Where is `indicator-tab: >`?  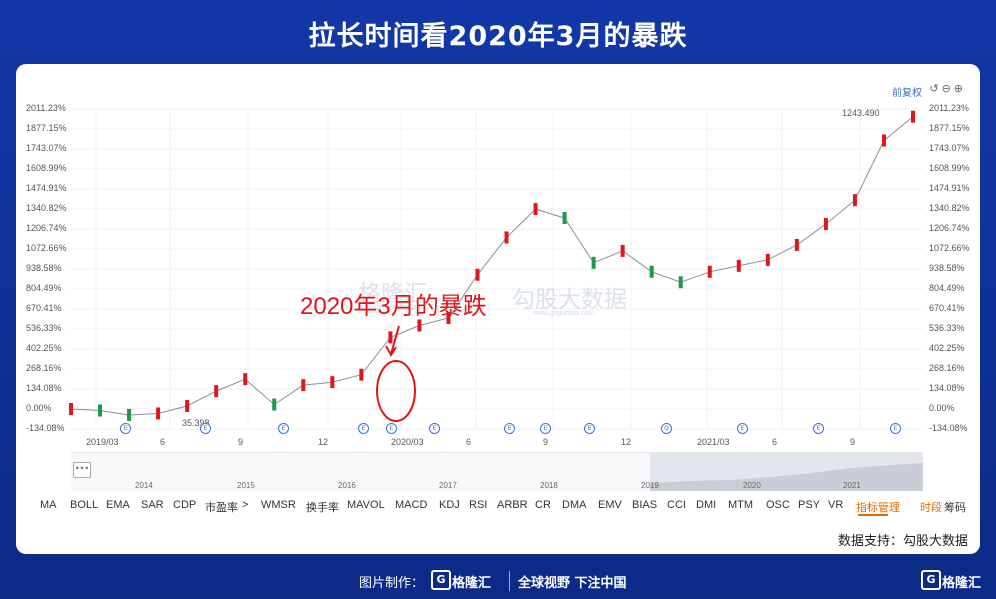 indicator-tab: > is located at coordinates (245, 505).